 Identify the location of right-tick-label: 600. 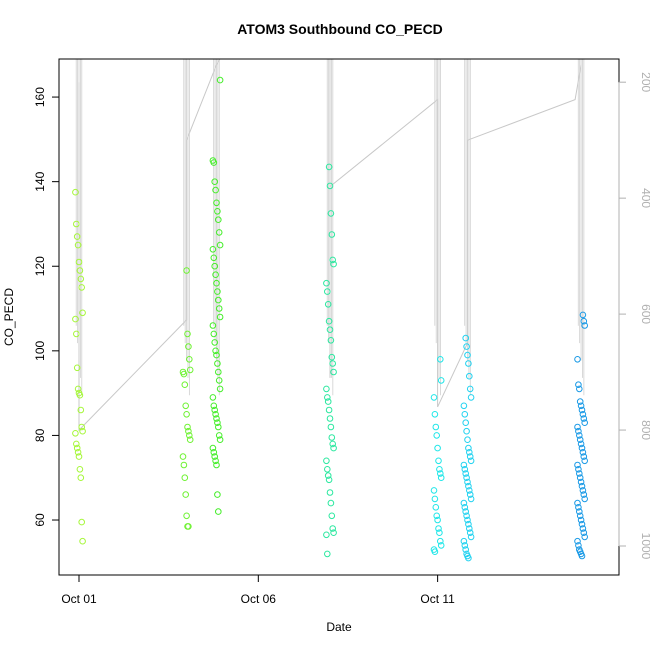
(644, 314).